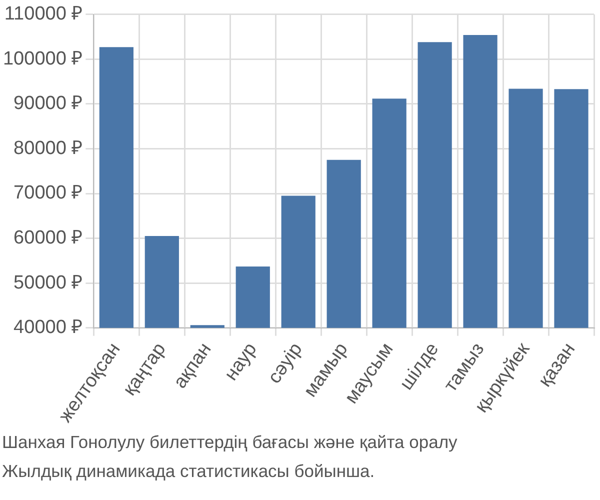 This screenshot has width=600, height=500. Describe the element at coordinates (43, 14) in the screenshot. I see `y-tick-label: 110000 ₽` at that location.